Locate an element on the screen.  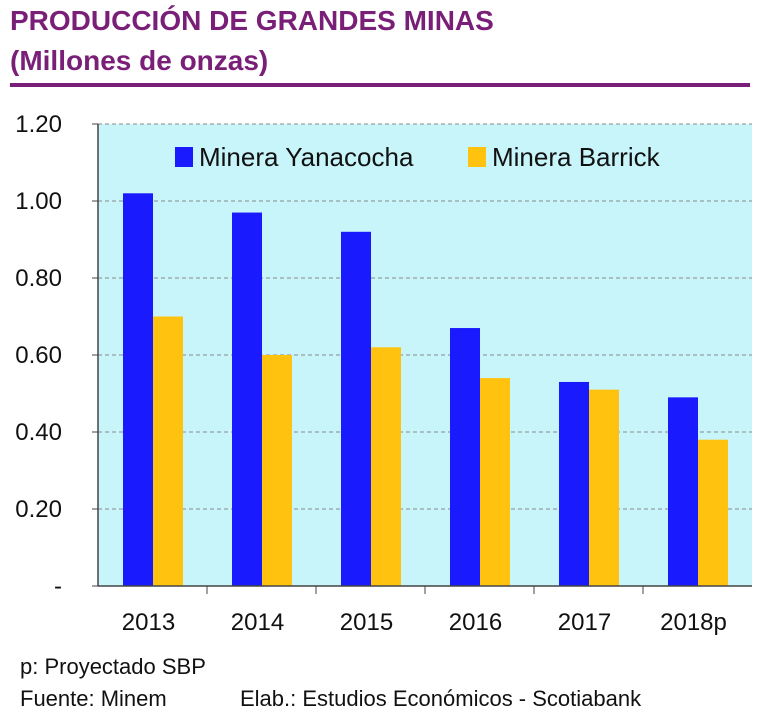
x-tick-label: 2014 is located at coordinates (257, 622).